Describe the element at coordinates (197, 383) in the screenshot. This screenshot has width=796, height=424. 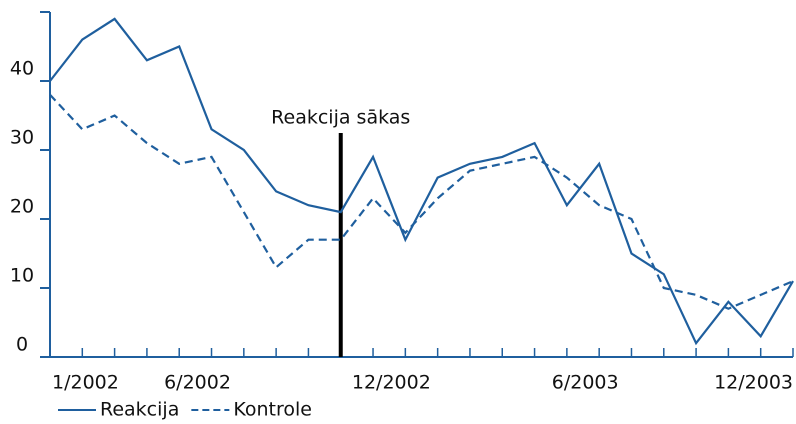
I see `x-tick-label: 6/2002` at that location.